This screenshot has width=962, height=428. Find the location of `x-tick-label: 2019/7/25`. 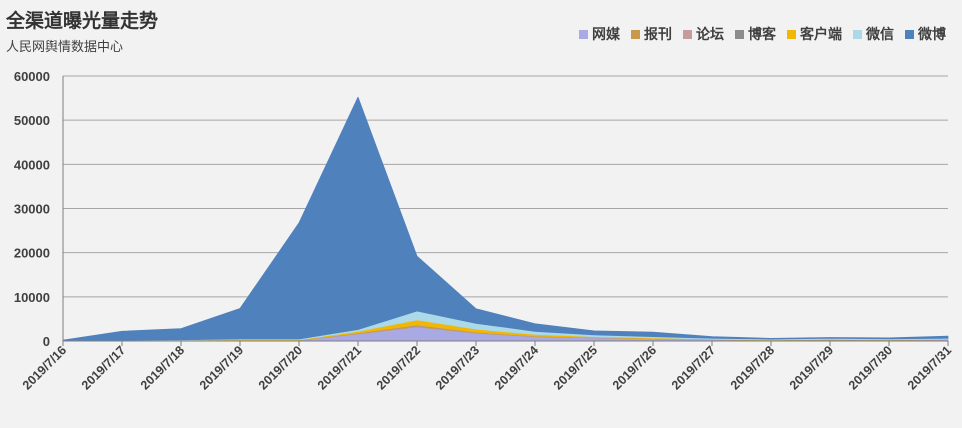

x-tick-label: 2019/7/25 is located at coordinates (575, 367).